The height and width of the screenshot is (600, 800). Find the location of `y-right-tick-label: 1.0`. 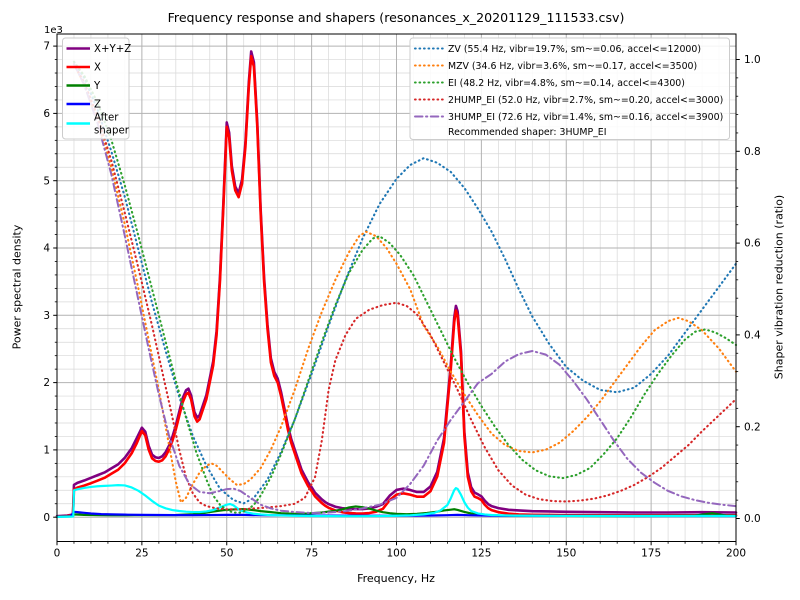

y-right-tick-label: 1.0 is located at coordinates (752, 60).